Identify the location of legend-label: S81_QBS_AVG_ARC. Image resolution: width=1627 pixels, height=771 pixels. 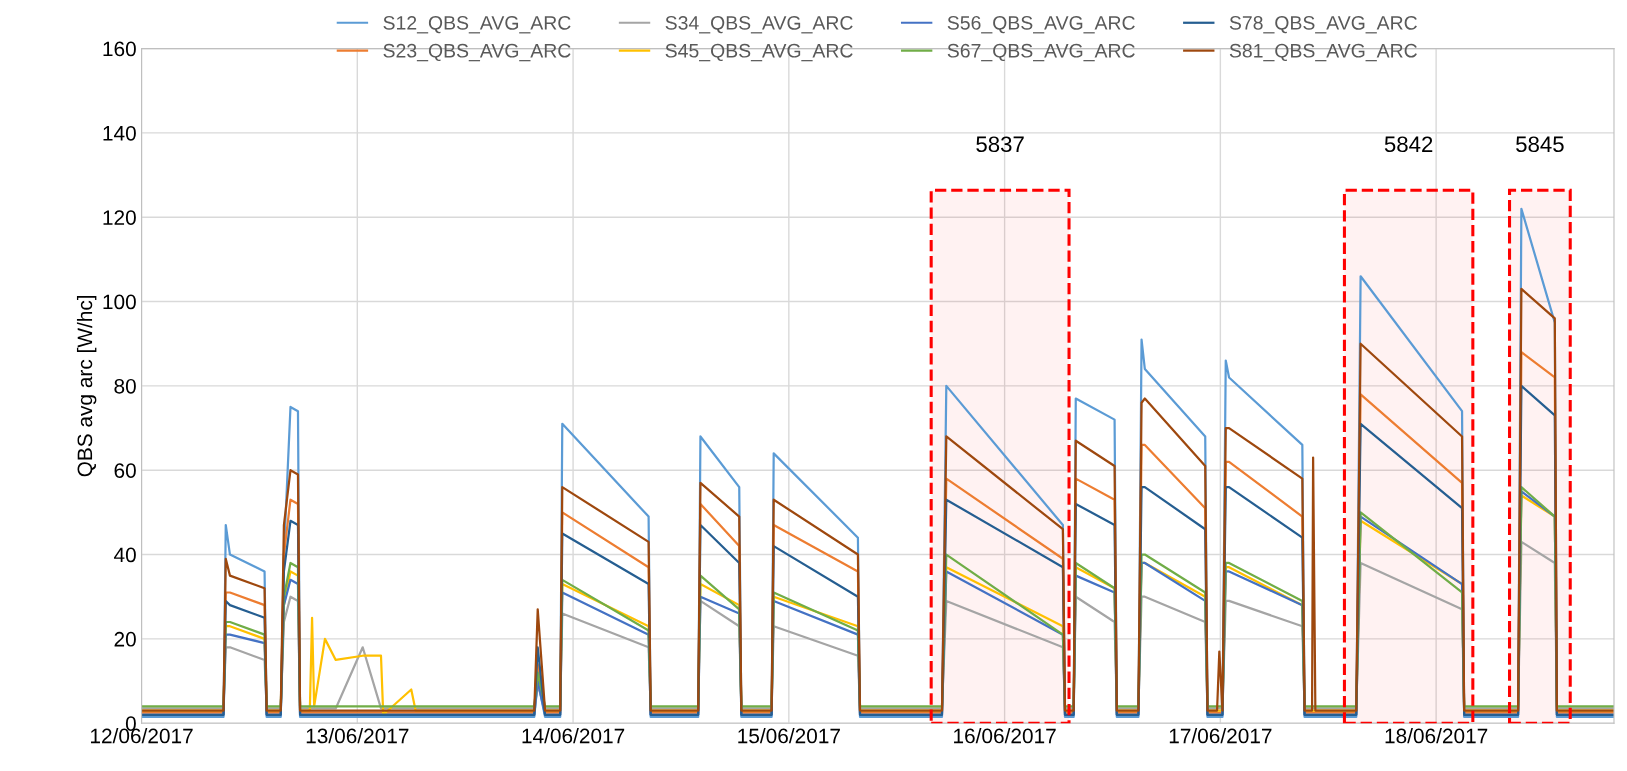
(1323, 52).